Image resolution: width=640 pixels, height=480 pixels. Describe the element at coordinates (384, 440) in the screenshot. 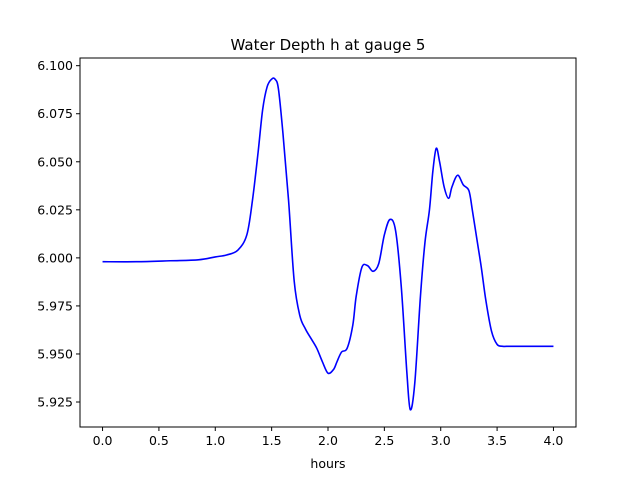

I see `x-tick-label: 2.5` at that location.